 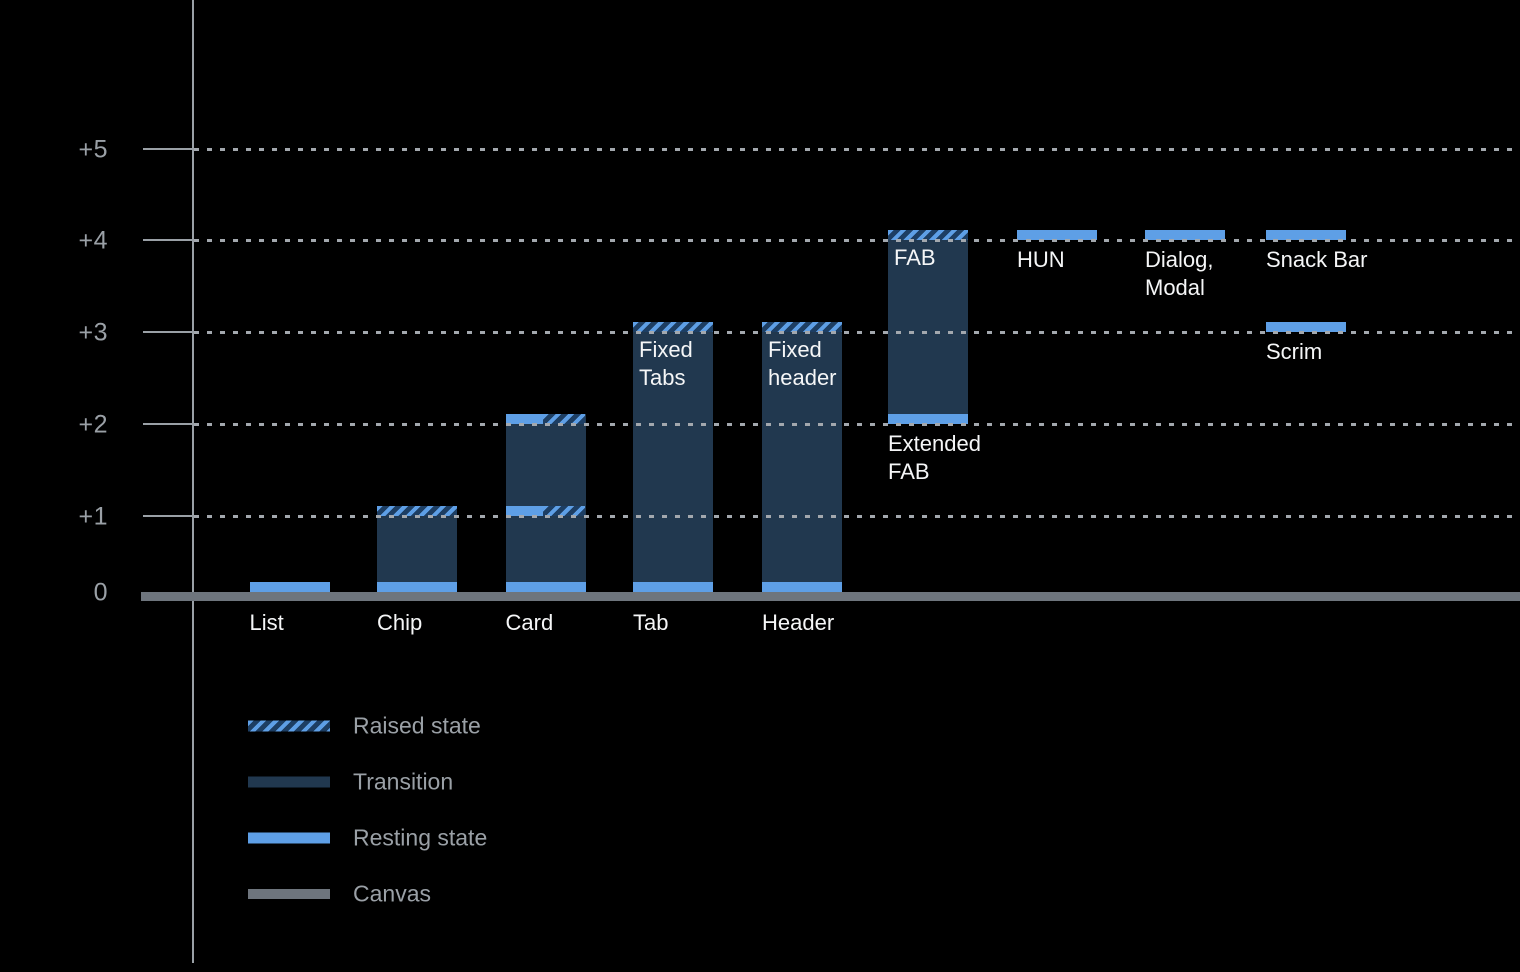 What do you see at coordinates (798, 622) in the screenshot?
I see `category-label-header: Header` at bounding box center [798, 622].